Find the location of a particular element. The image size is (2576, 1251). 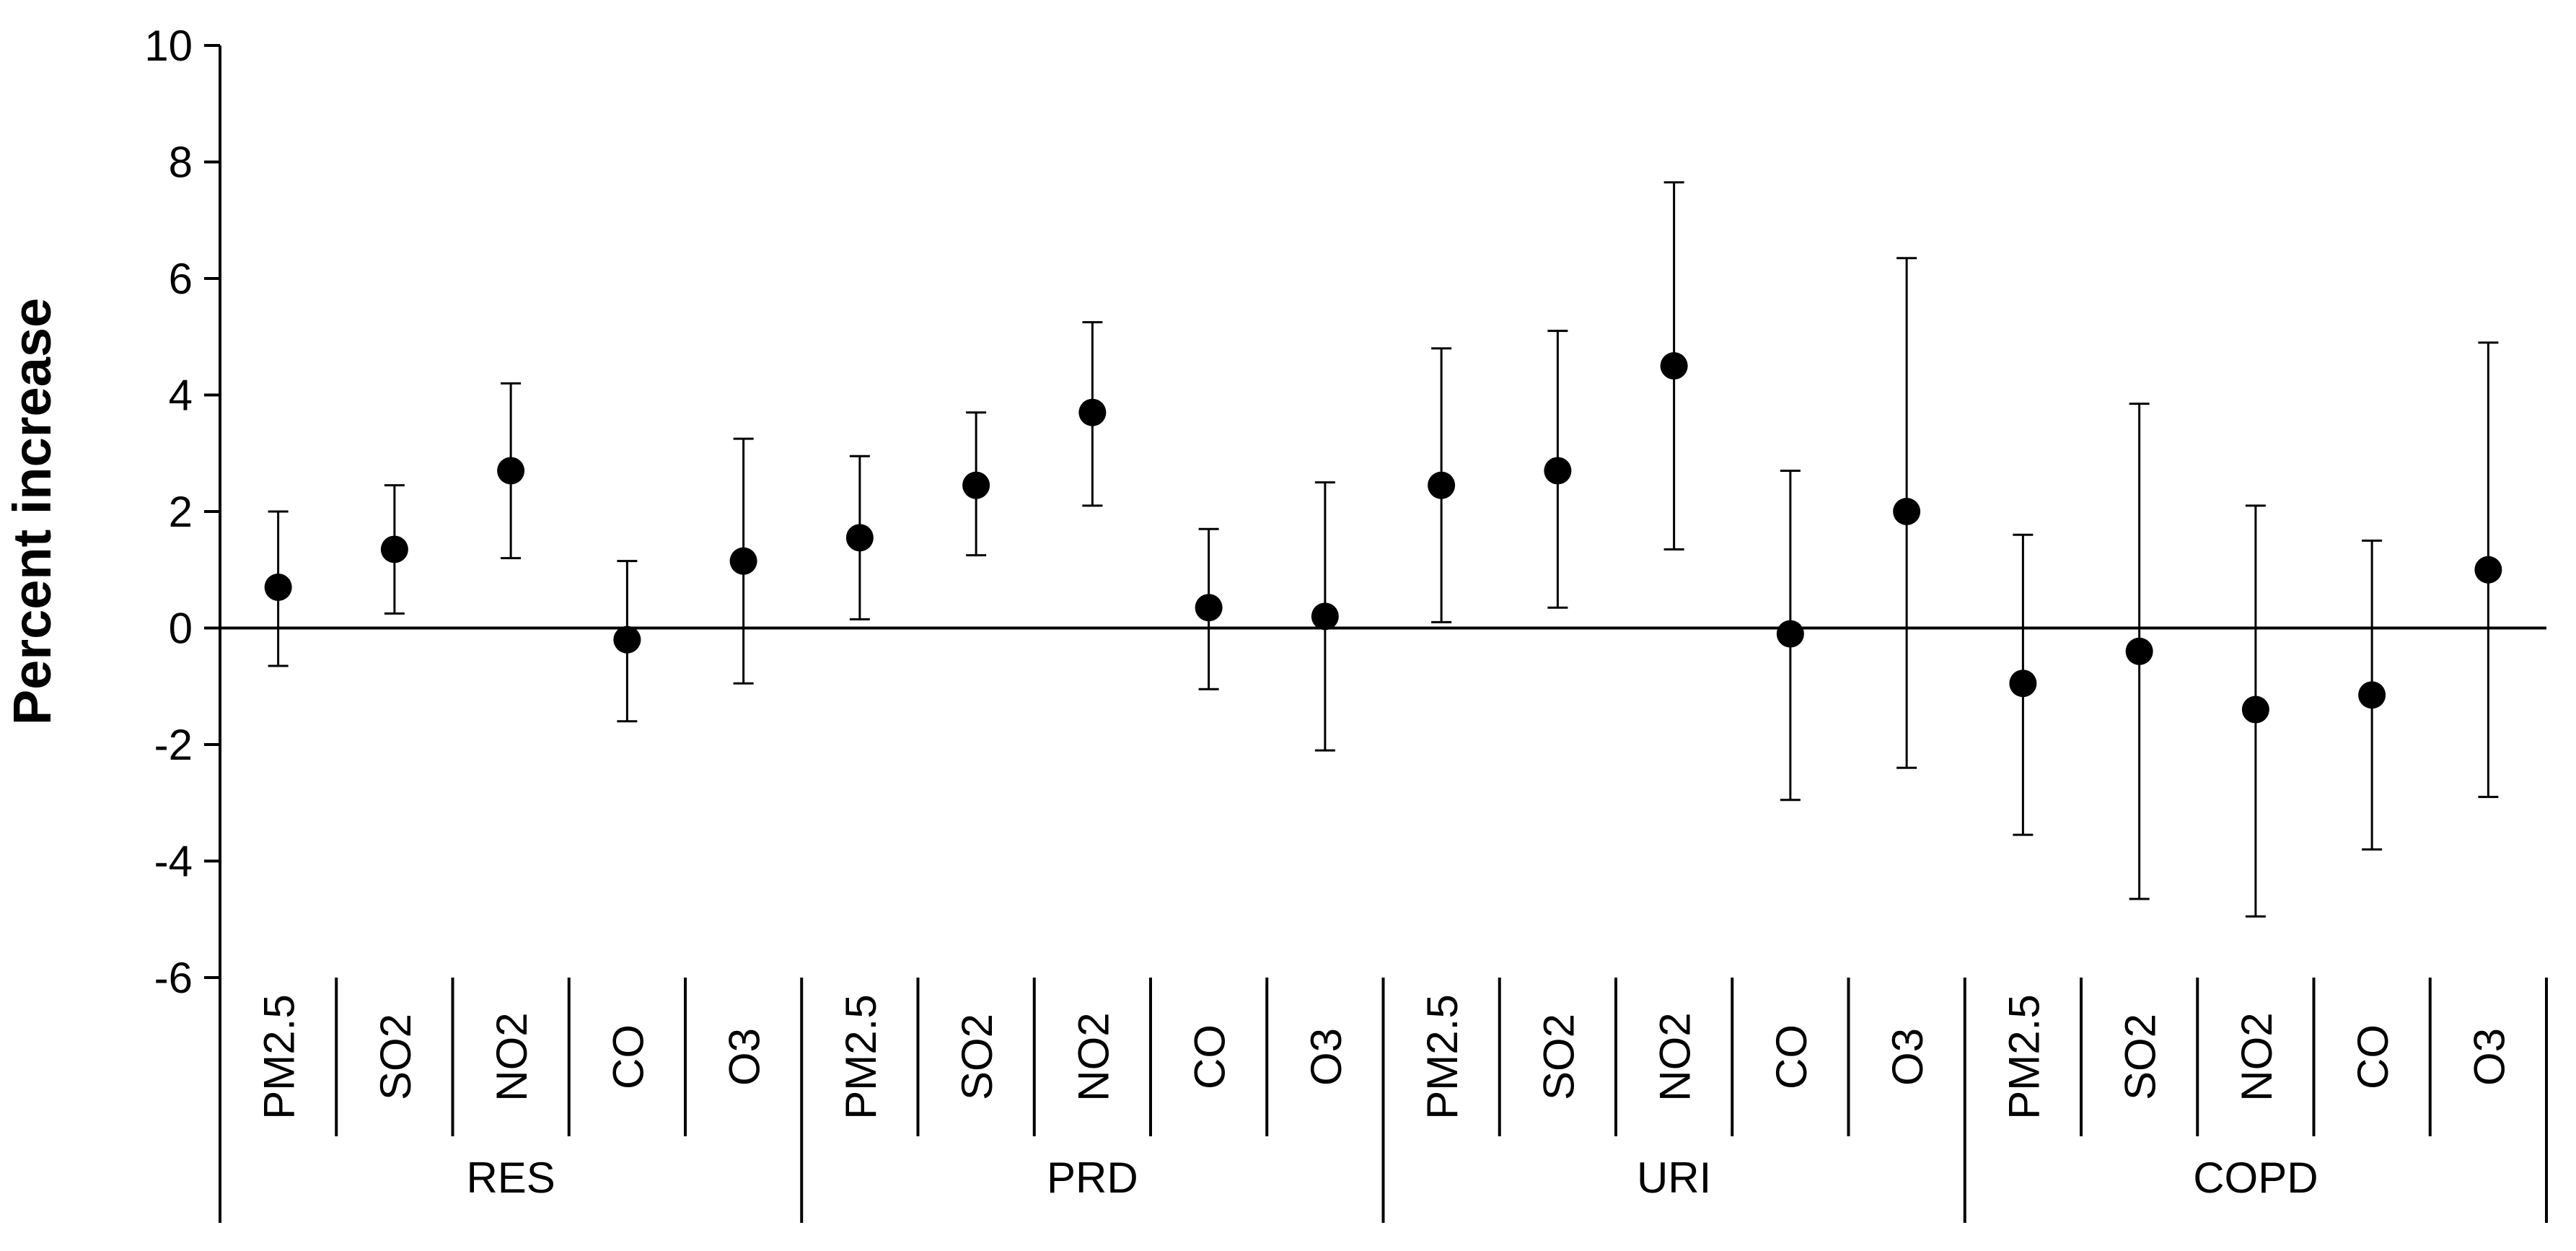

y-axis: -6 -4 -2 0 2 4 6 8 10 is located at coordinates (182, 512).